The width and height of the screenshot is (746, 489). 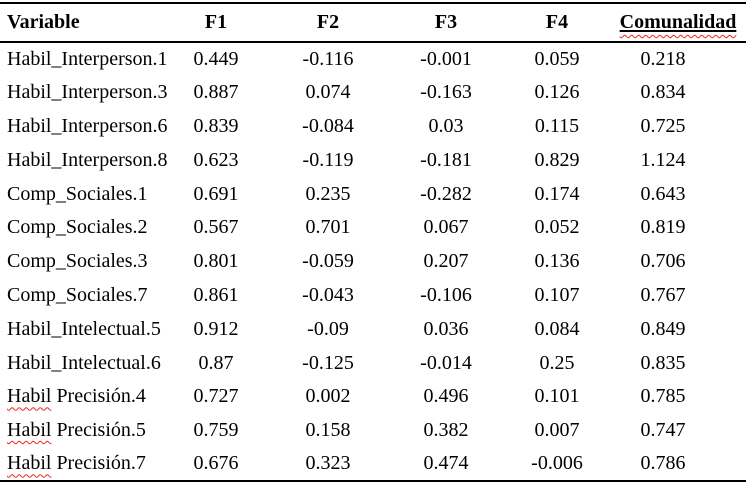 I want to click on table-header: Variable F1 F2 F3 F4 Comunalidad, so click(x=373, y=22).